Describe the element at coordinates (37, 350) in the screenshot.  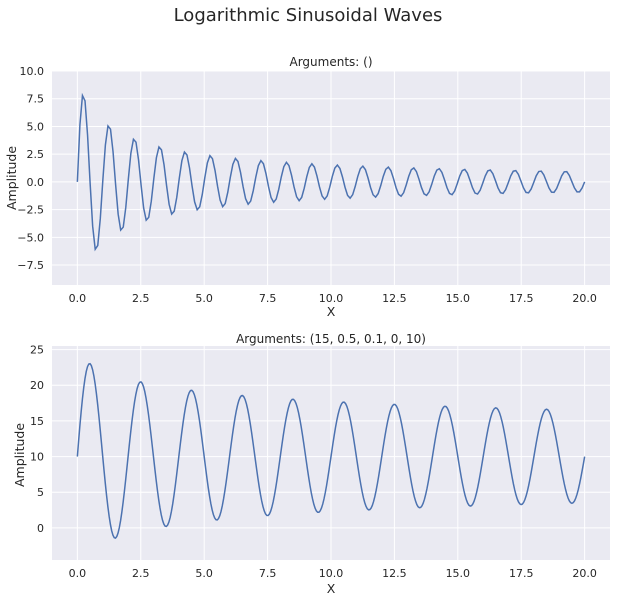
I see `bottom-chart-y-tick-label: 25` at that location.